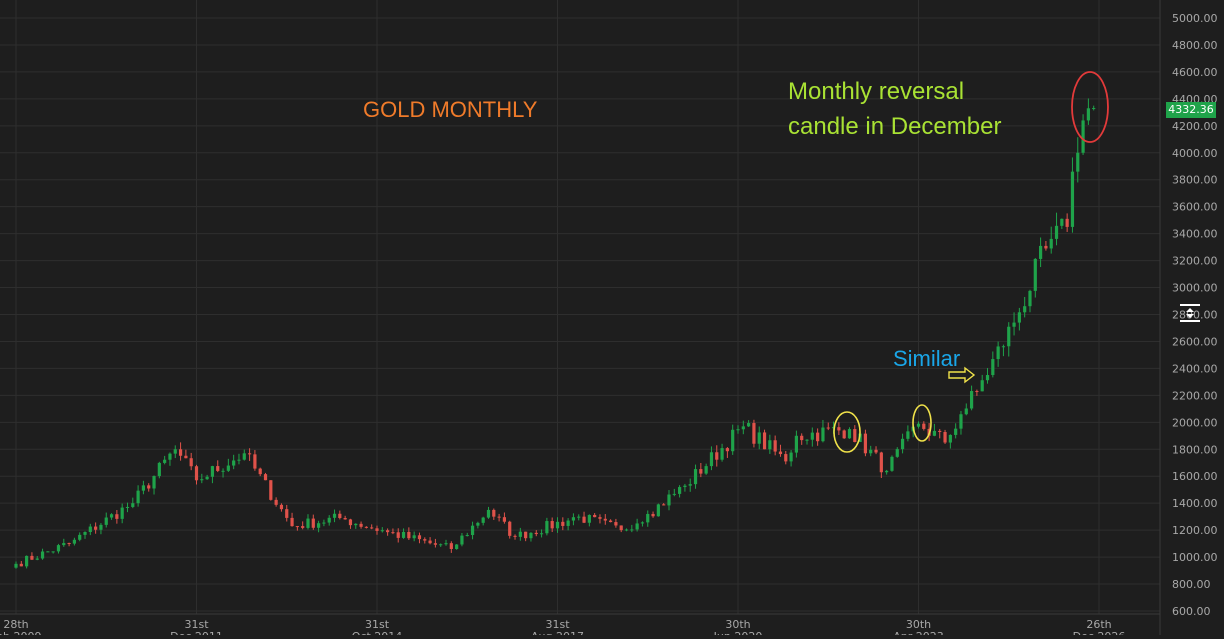 This screenshot has height=639, width=1224. I want to click on last-price-tag: 4332.36, so click(1191, 110).